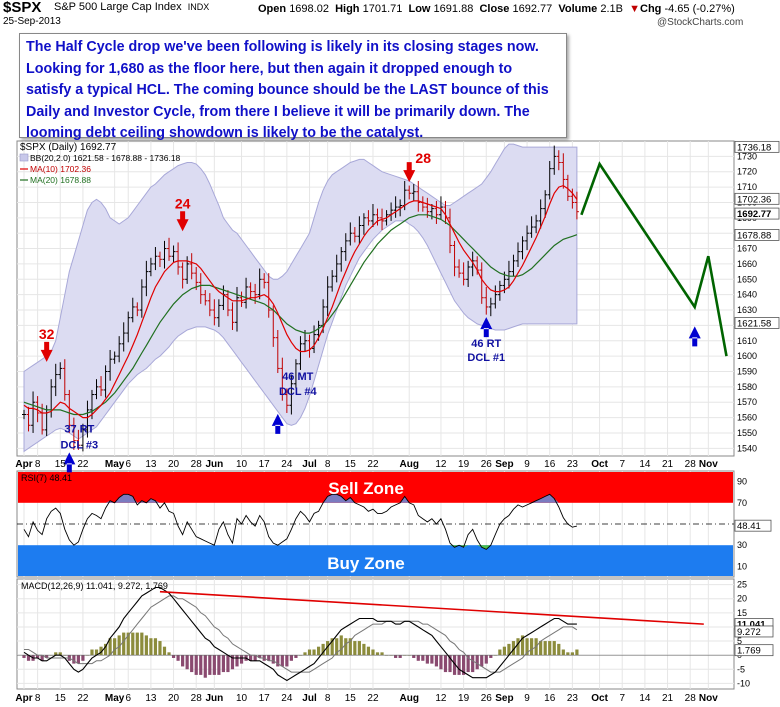 The height and width of the screenshot is (707, 780). Describe the element at coordinates (486, 344) in the screenshot. I see `cycle-low-label: 46 RT` at that location.